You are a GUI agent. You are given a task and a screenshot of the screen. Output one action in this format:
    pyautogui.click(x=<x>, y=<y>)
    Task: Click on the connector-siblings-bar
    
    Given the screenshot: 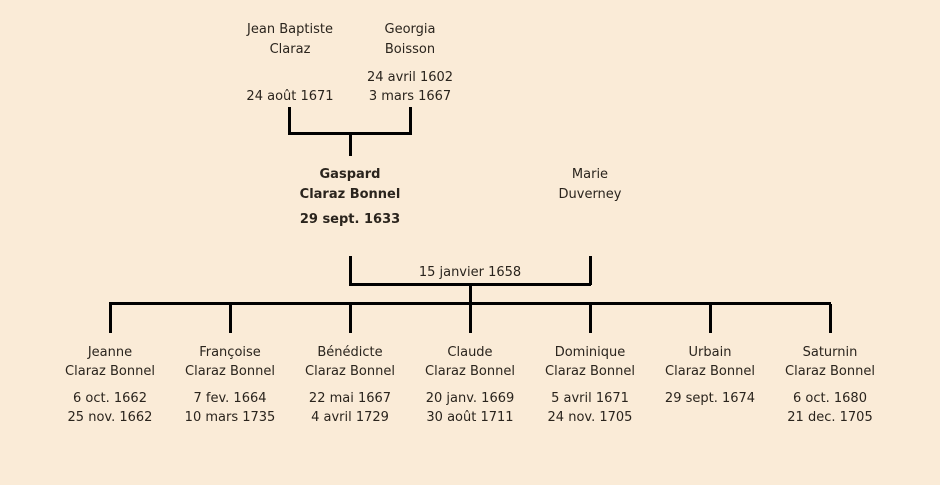 What is the action you would take?
    pyautogui.click(x=470, y=303)
    